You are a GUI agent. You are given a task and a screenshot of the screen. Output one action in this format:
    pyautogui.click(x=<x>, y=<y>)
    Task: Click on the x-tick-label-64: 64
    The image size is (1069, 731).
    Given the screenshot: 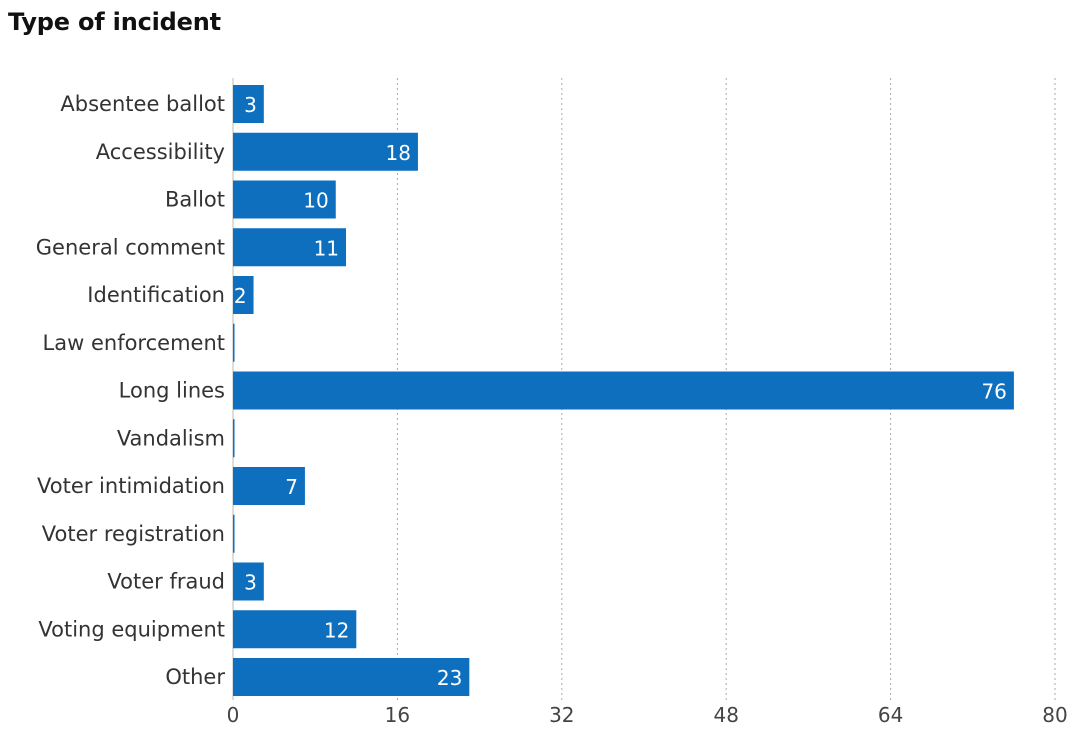 What is the action you would take?
    pyautogui.click(x=890, y=715)
    